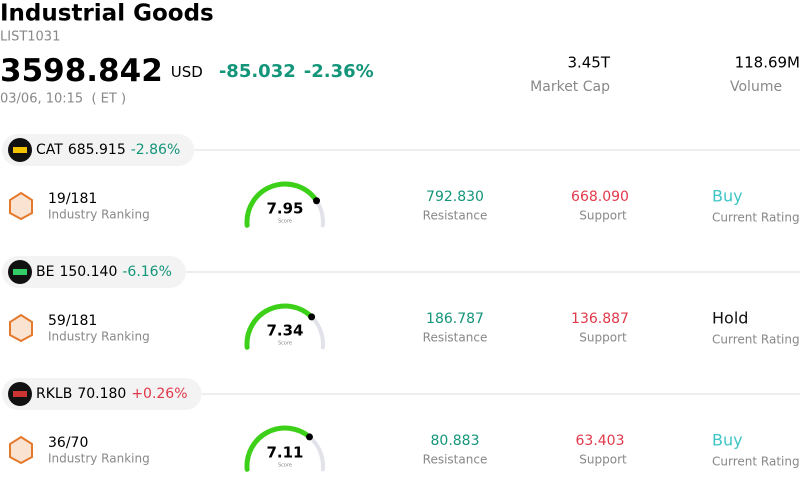 This screenshot has height=488, width=800. Describe the element at coordinates (455, 197) in the screenshot. I see `resistance: 792.830` at that location.